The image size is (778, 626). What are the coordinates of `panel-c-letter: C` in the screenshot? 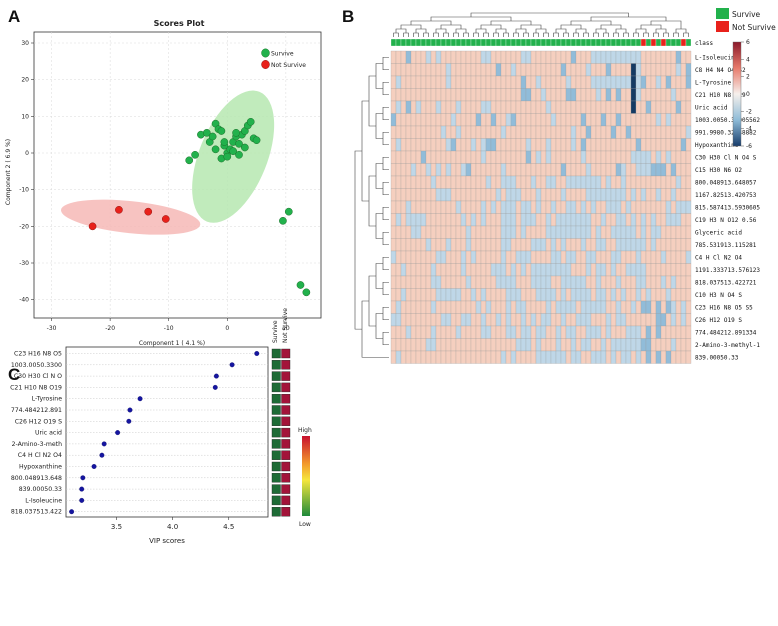 It's located at (14, 374).